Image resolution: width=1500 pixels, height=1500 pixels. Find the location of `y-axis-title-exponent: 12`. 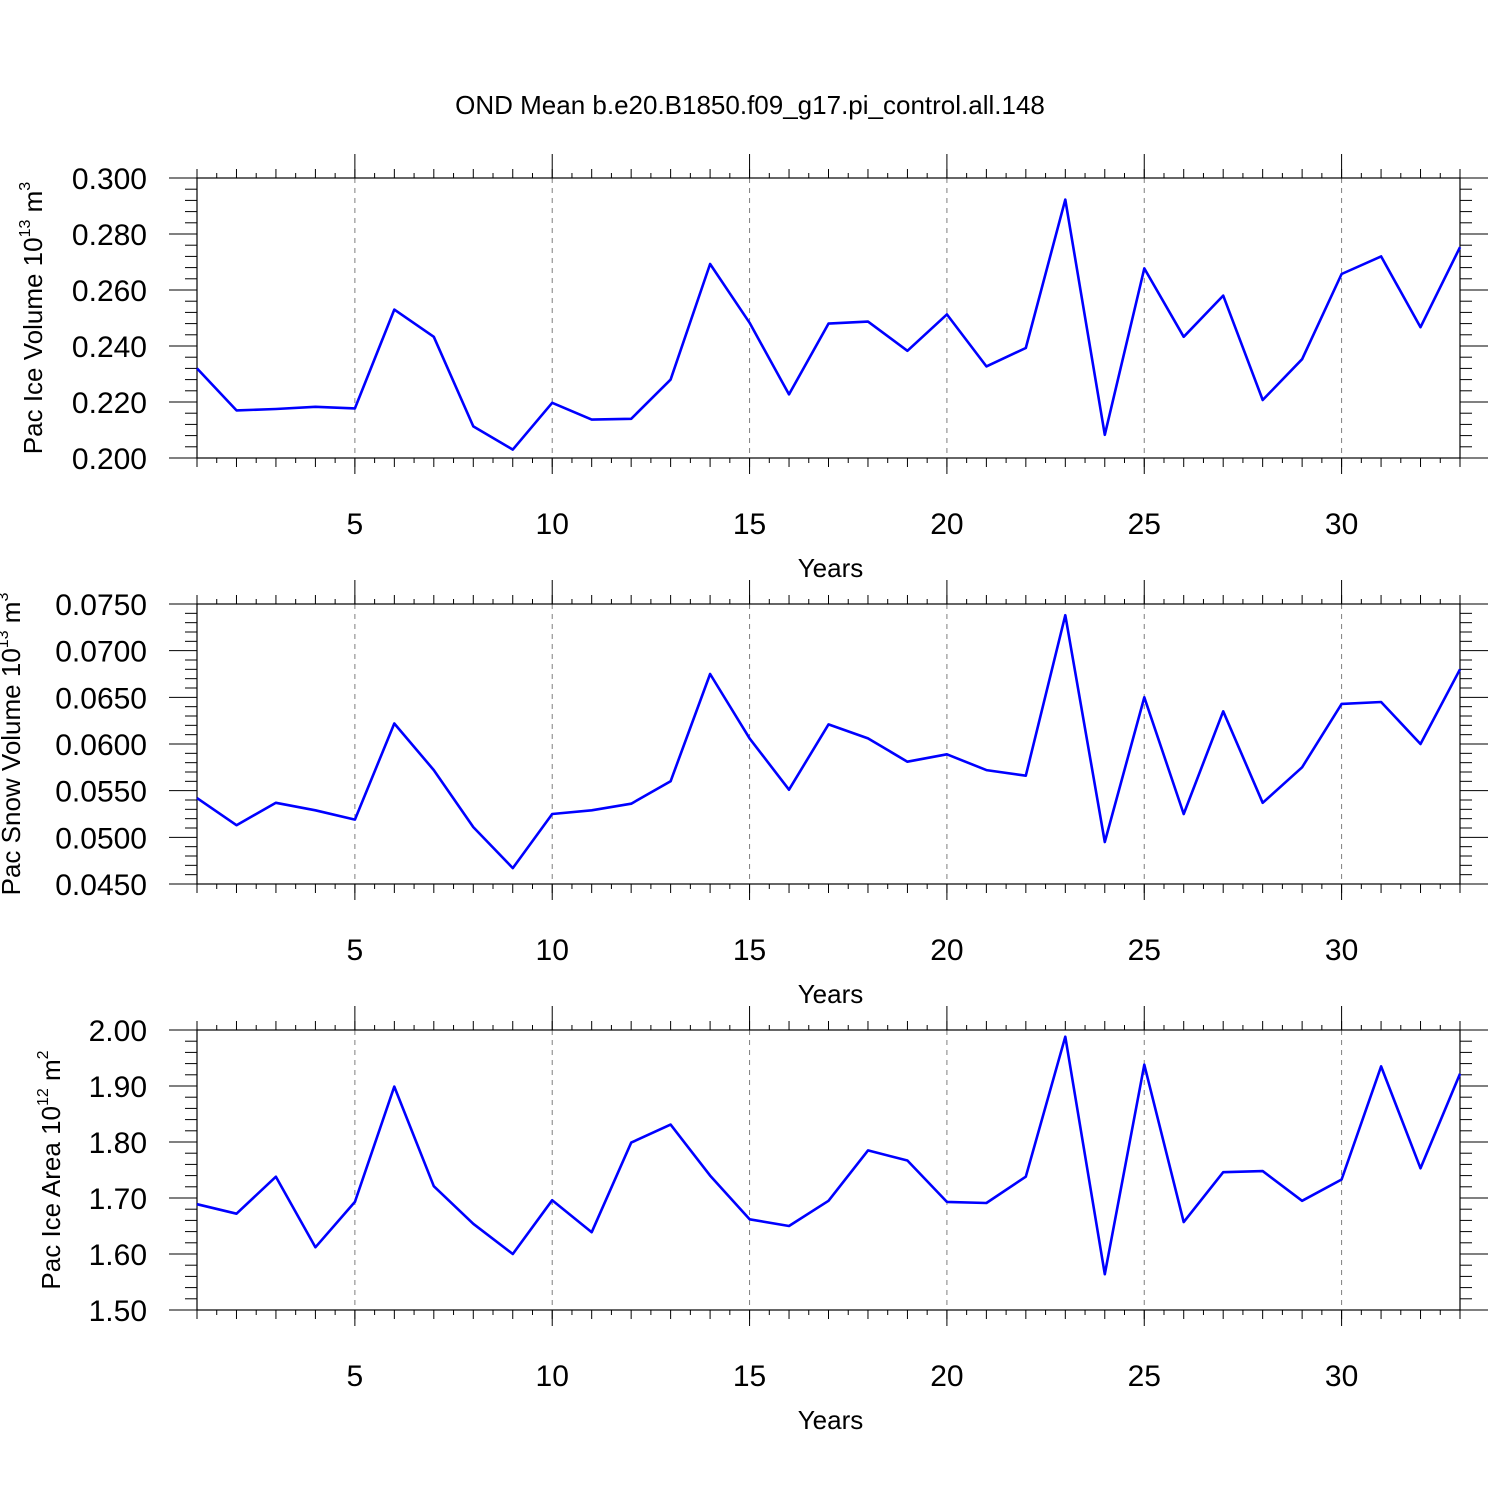

y-axis-title-exponent: 12 is located at coordinates (43, 1097).